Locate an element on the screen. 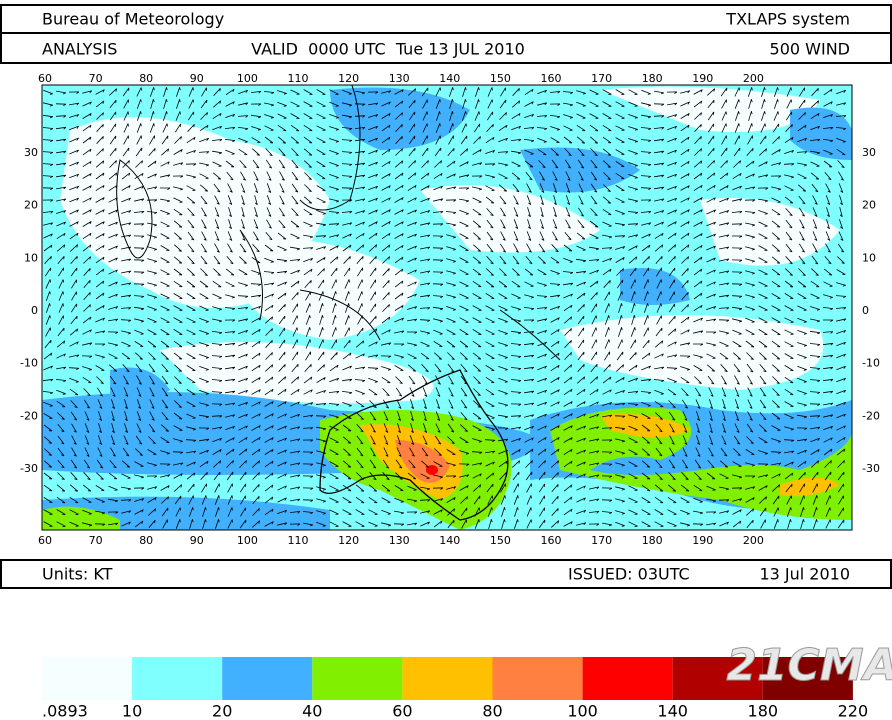 This screenshot has width=892, height=720. lon-label-top: 130 is located at coordinates (399, 78).